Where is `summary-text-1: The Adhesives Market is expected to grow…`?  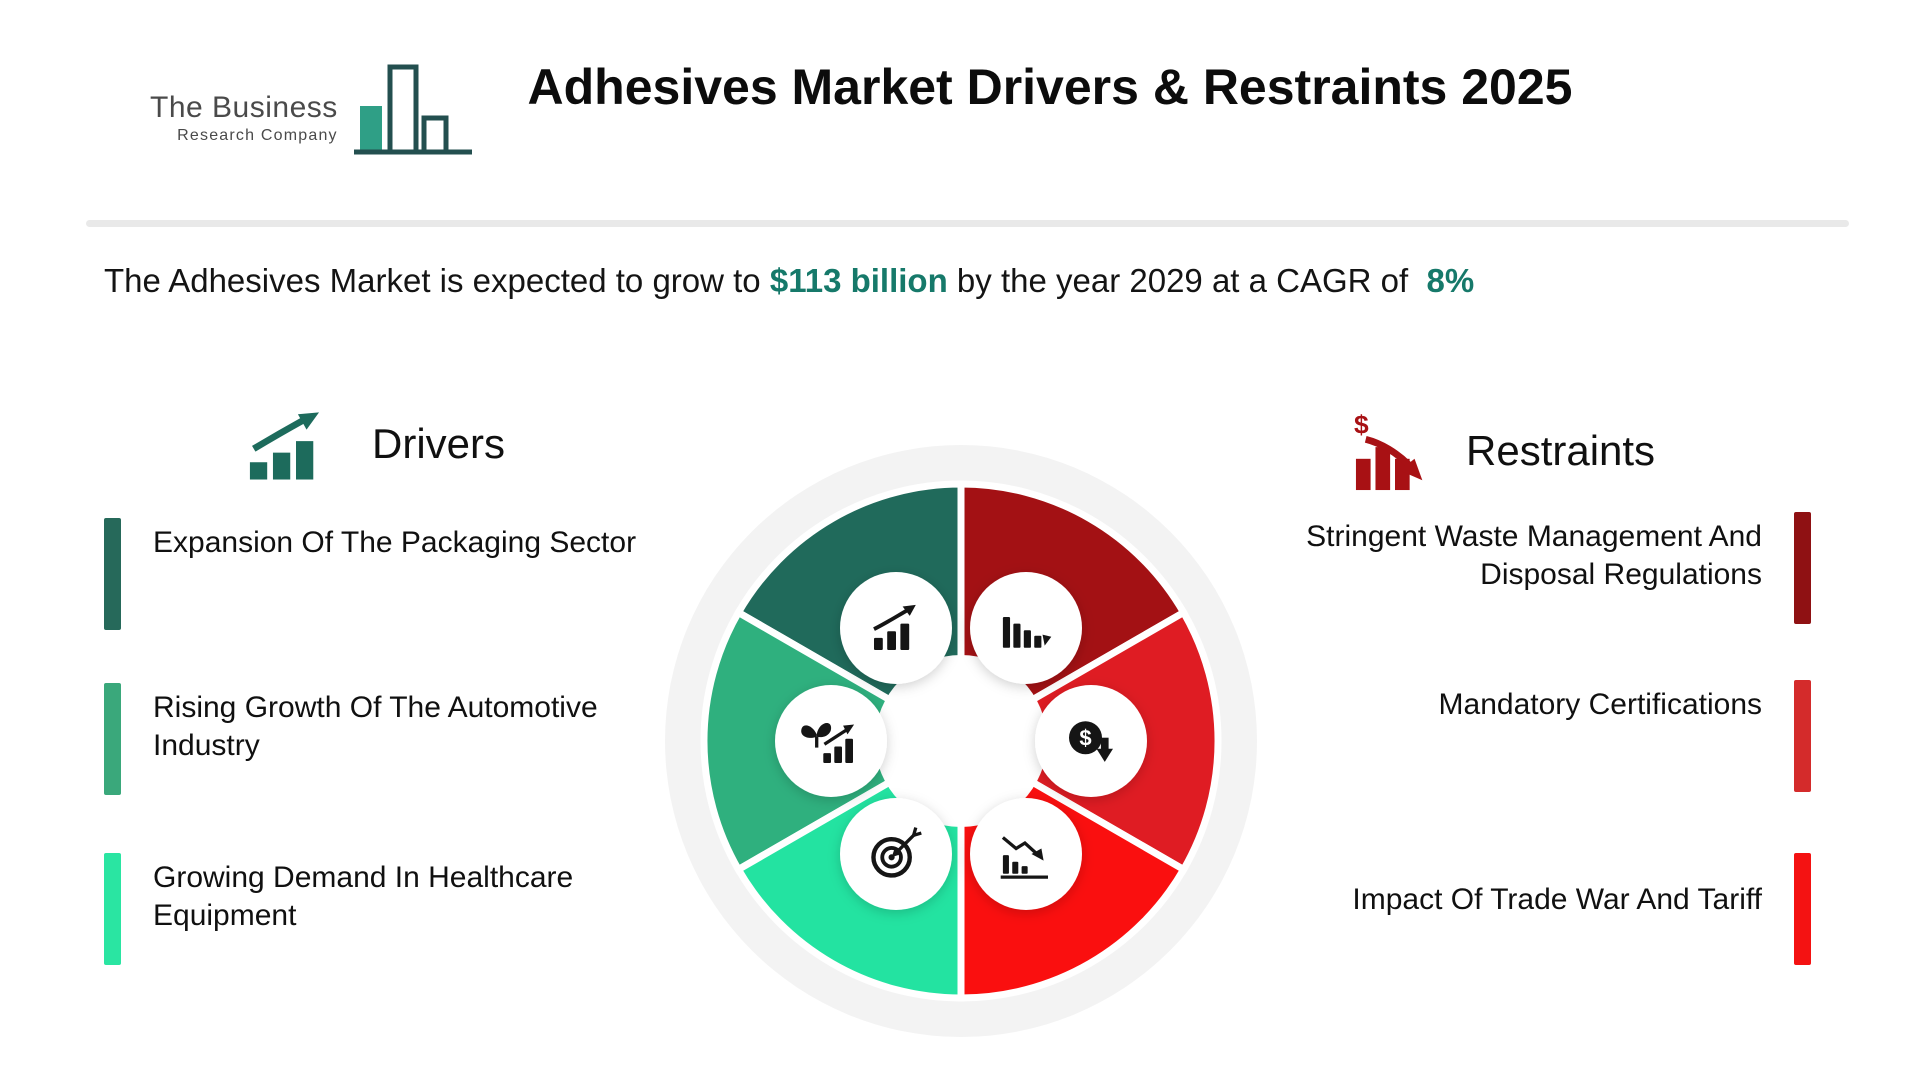 summary-text-1: The Adhesives Market is expected to grow… is located at coordinates (437, 280).